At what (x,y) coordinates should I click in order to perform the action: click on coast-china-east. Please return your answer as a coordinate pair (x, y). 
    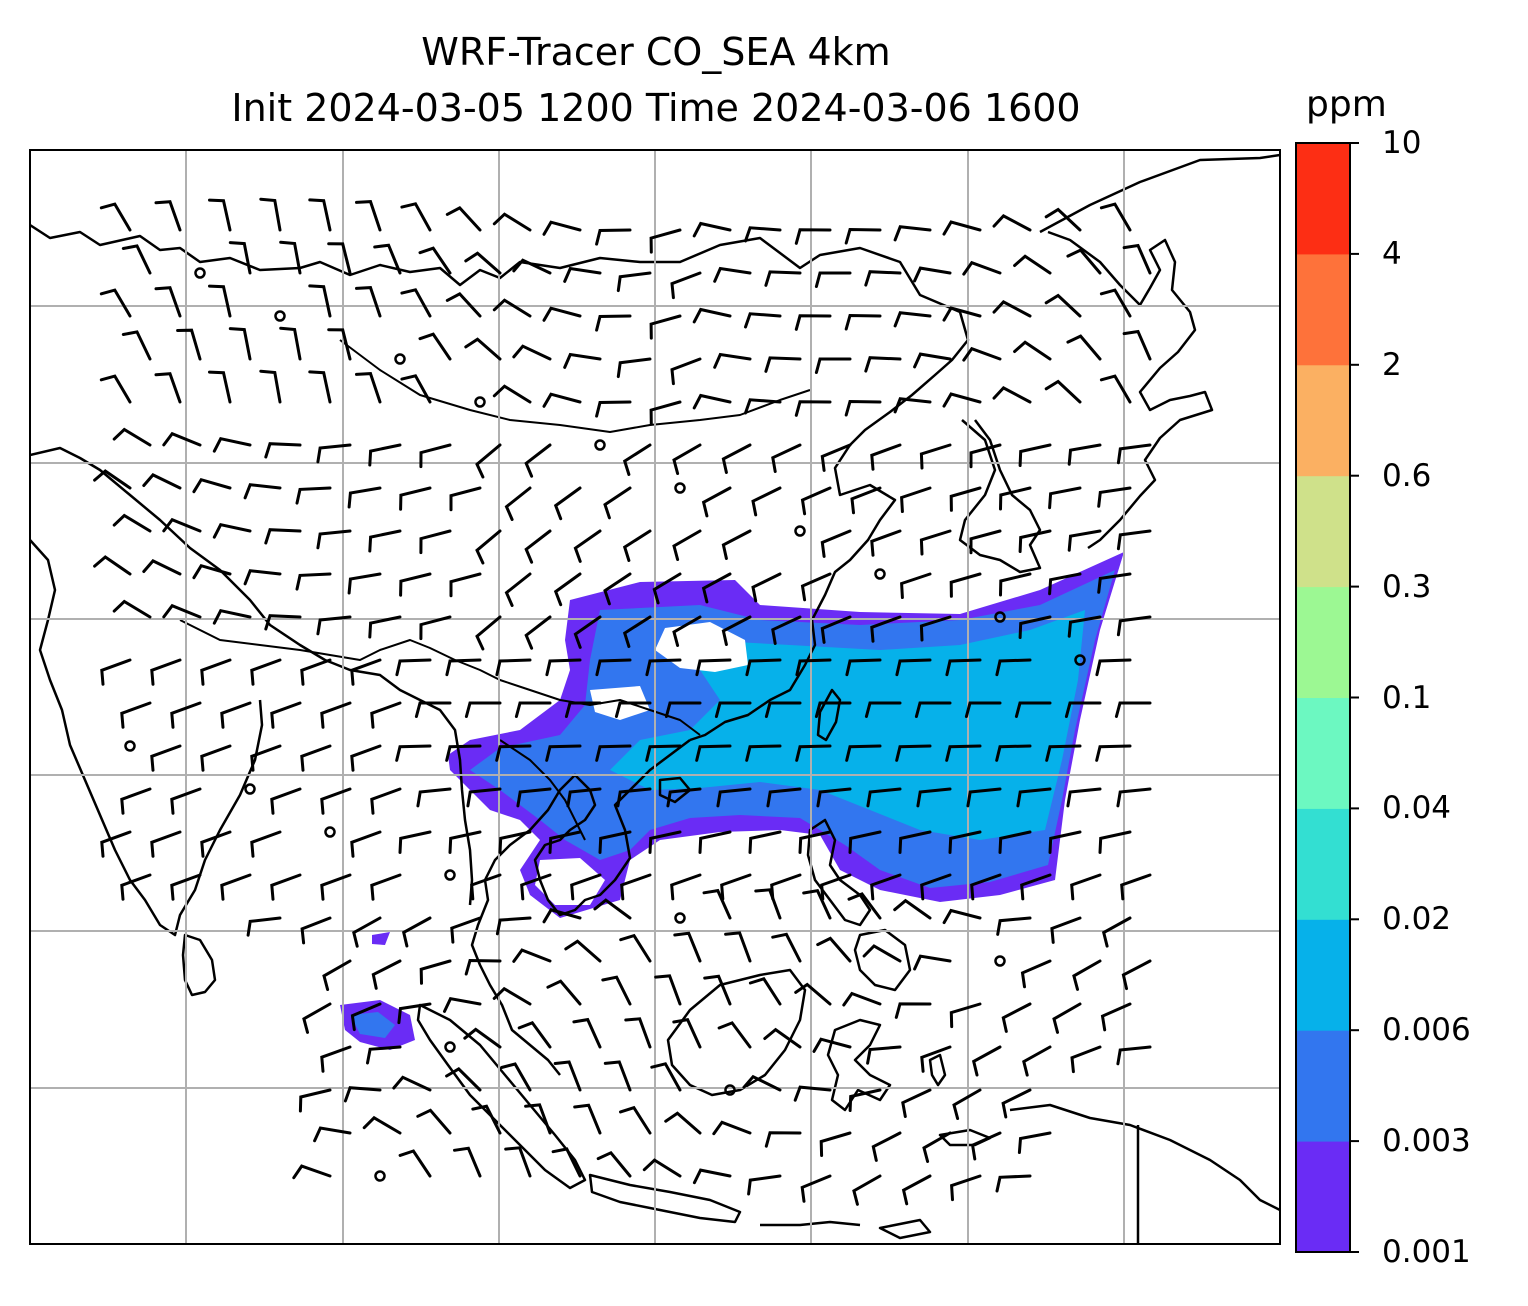
    Looking at the image, I should click on (793, 593).